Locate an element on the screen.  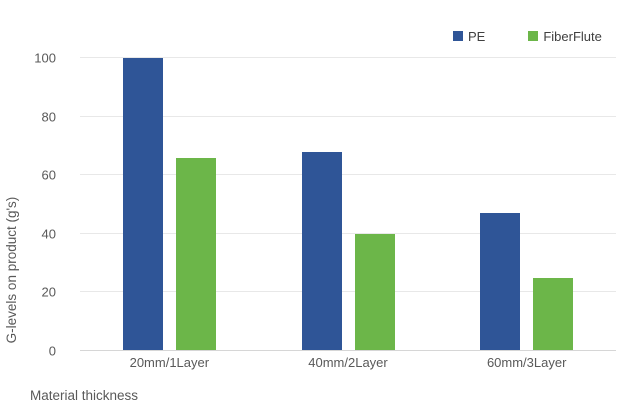
bar-PE-20mm/1Layer is located at coordinates (142, 204).